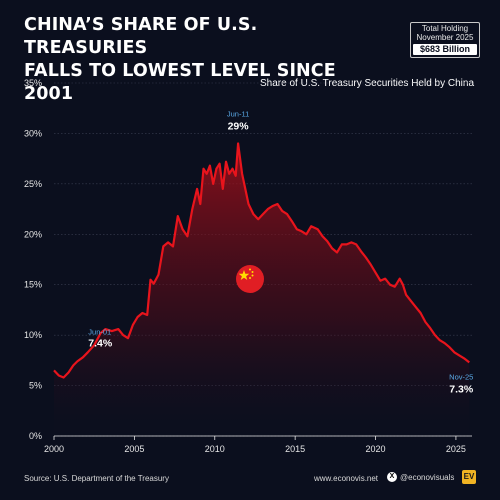 The image size is (500, 500). I want to click on x-tick-label: 2015, so click(295, 449).